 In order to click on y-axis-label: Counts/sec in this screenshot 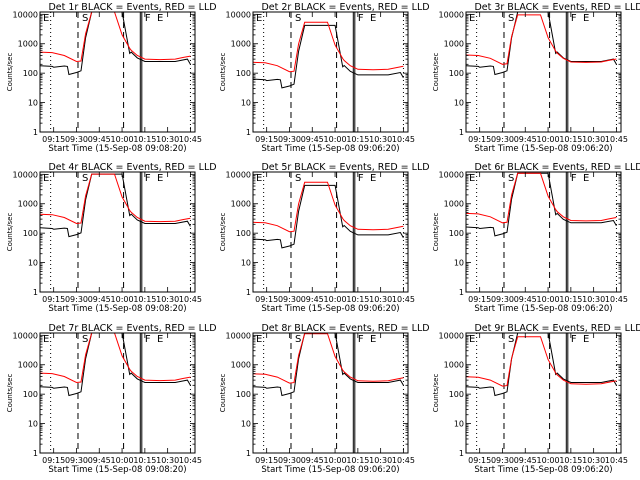, I will do `click(10, 232)`.